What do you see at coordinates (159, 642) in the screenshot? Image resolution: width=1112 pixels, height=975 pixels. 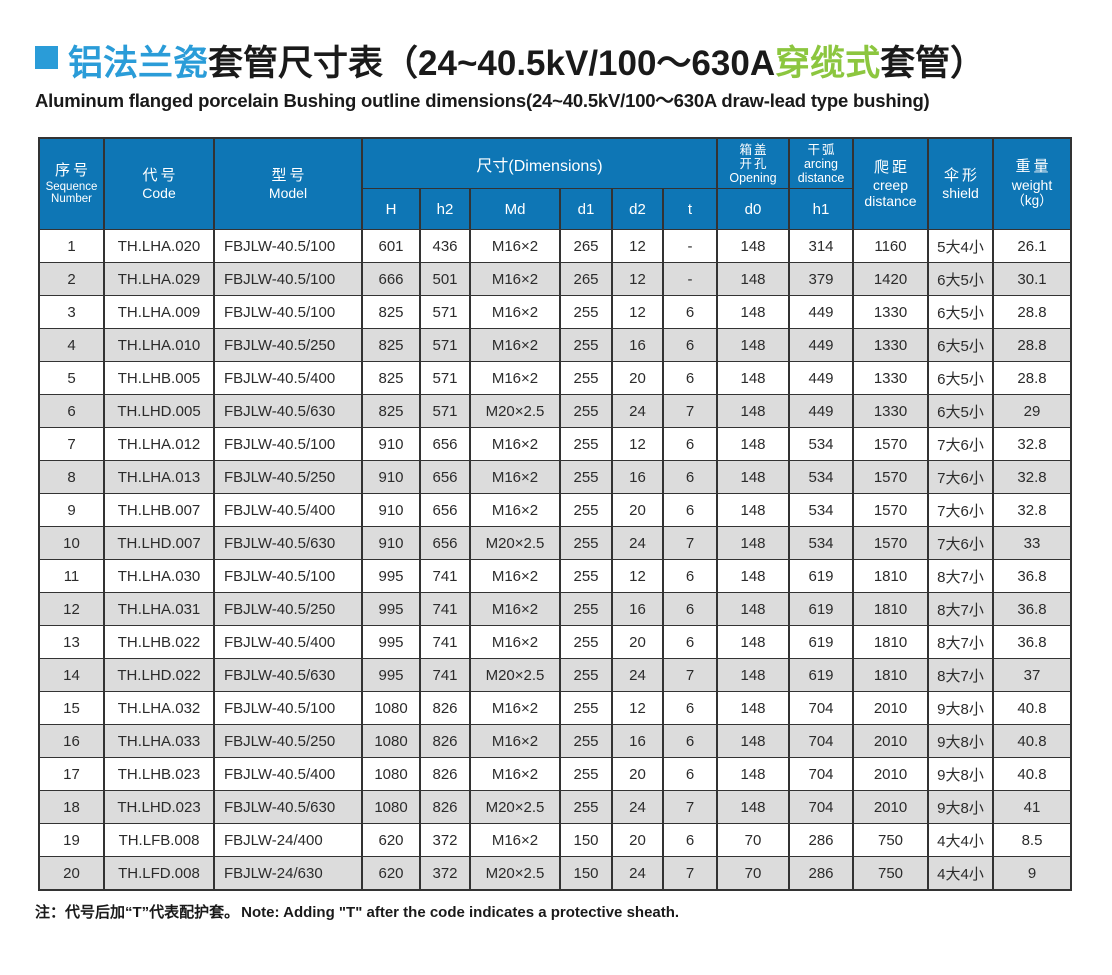 I see `cell-code: TH.LHB.022` at bounding box center [159, 642].